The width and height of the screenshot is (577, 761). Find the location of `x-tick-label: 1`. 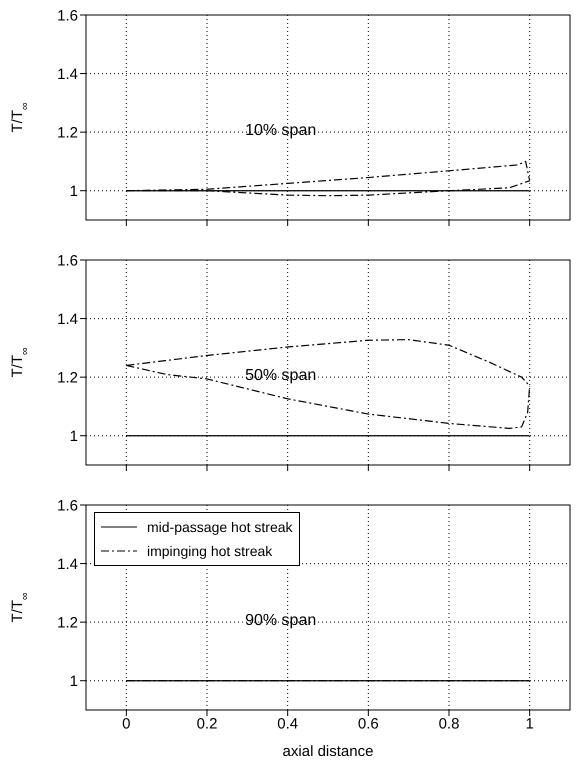

x-tick-label: 1 is located at coordinates (529, 724).